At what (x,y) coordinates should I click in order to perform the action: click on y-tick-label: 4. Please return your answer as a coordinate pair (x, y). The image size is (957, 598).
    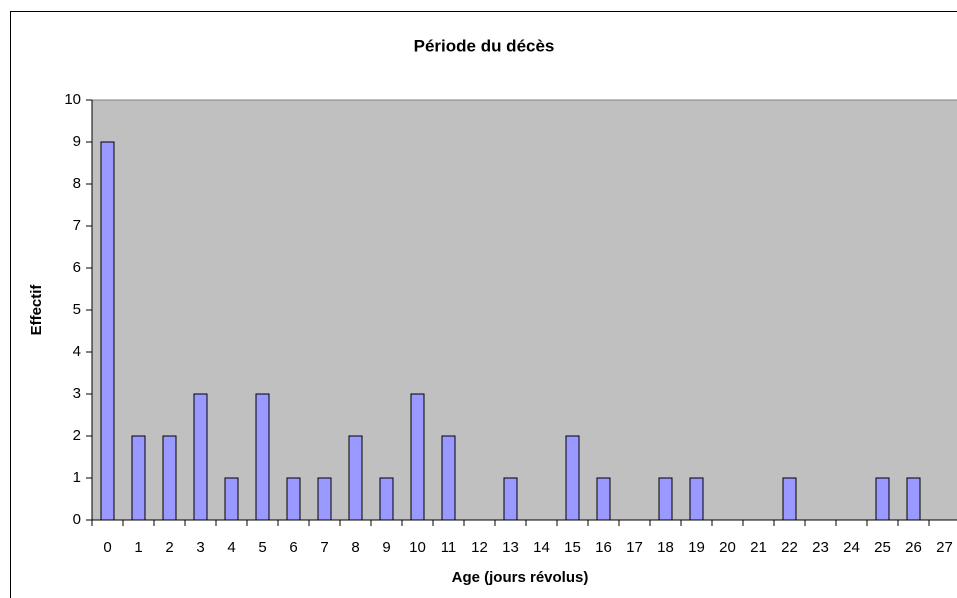
    Looking at the image, I should click on (77, 351).